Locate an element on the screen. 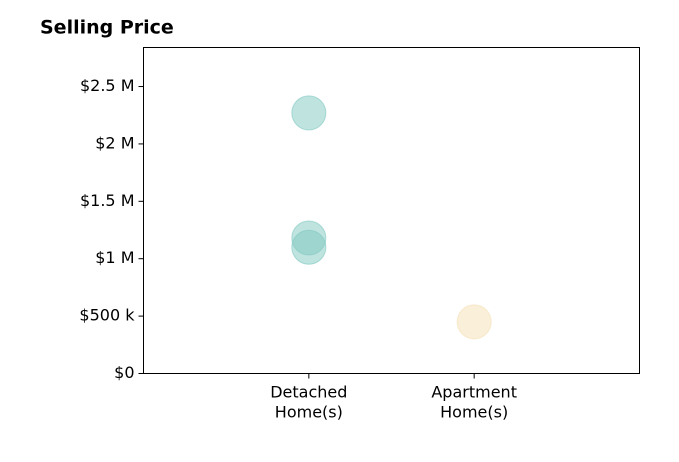  x-tick-label: Detached Home(s) is located at coordinates (308, 401).